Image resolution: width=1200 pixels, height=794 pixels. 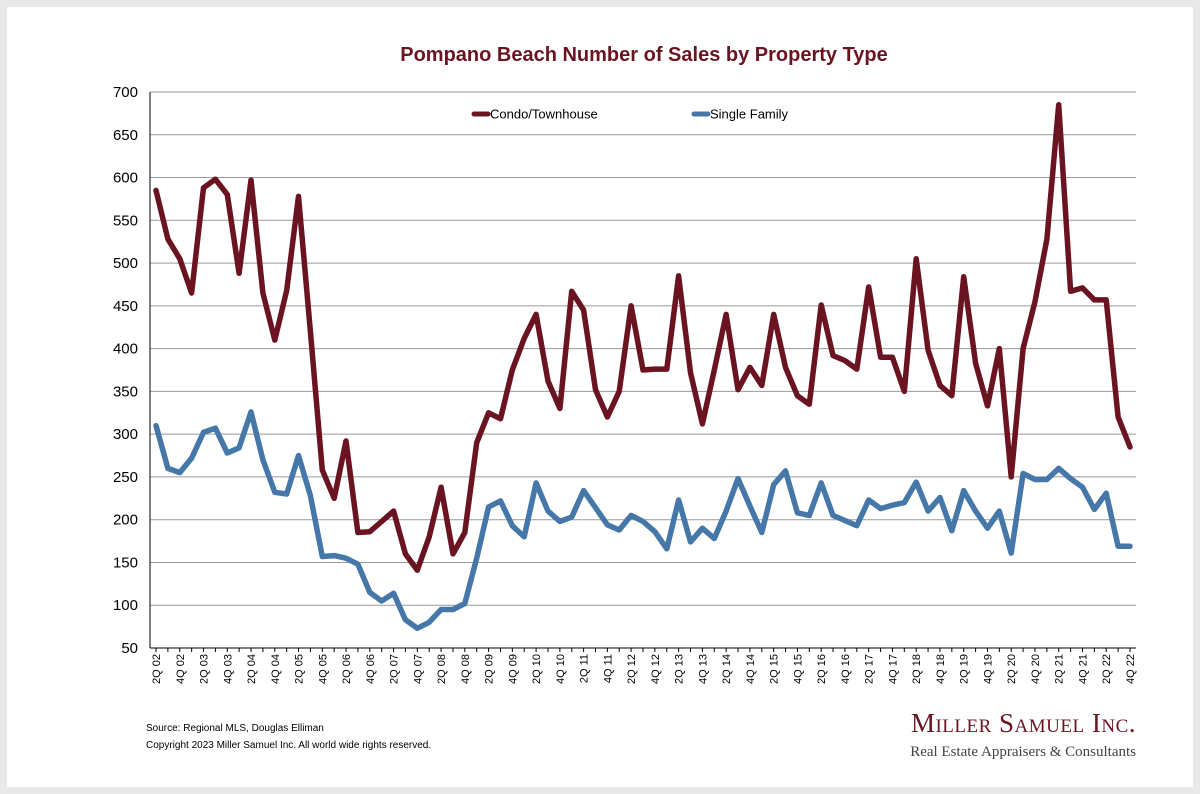 What do you see at coordinates (205, 669) in the screenshot?
I see `x-tick-label: 2Q 03` at bounding box center [205, 669].